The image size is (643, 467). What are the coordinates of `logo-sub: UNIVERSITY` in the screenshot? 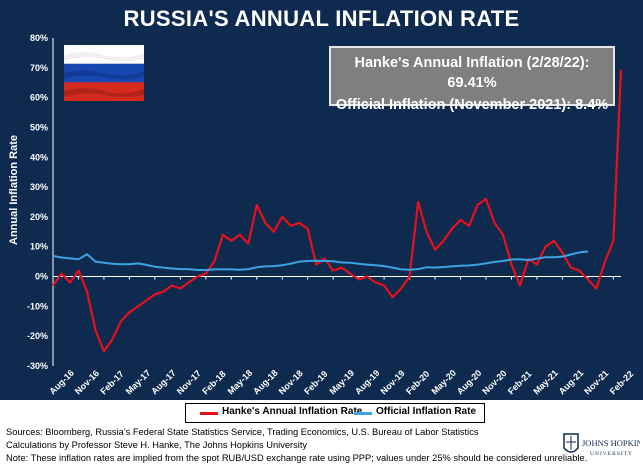 It's located at (611, 454).